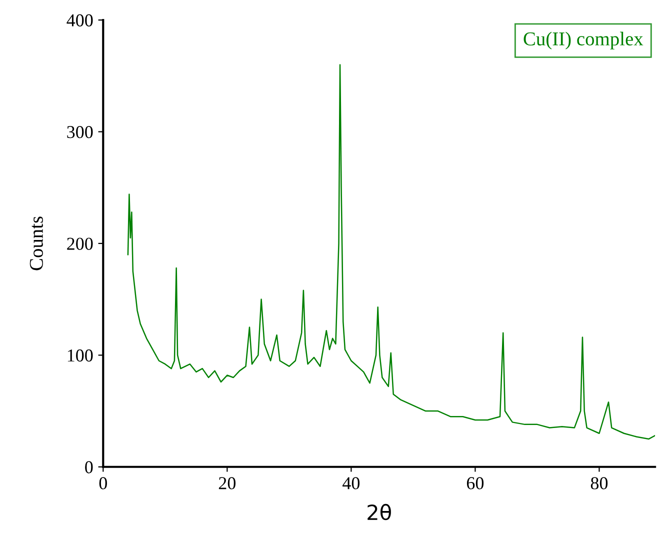  I want to click on text: Cu(II) complex, so click(584, 41).